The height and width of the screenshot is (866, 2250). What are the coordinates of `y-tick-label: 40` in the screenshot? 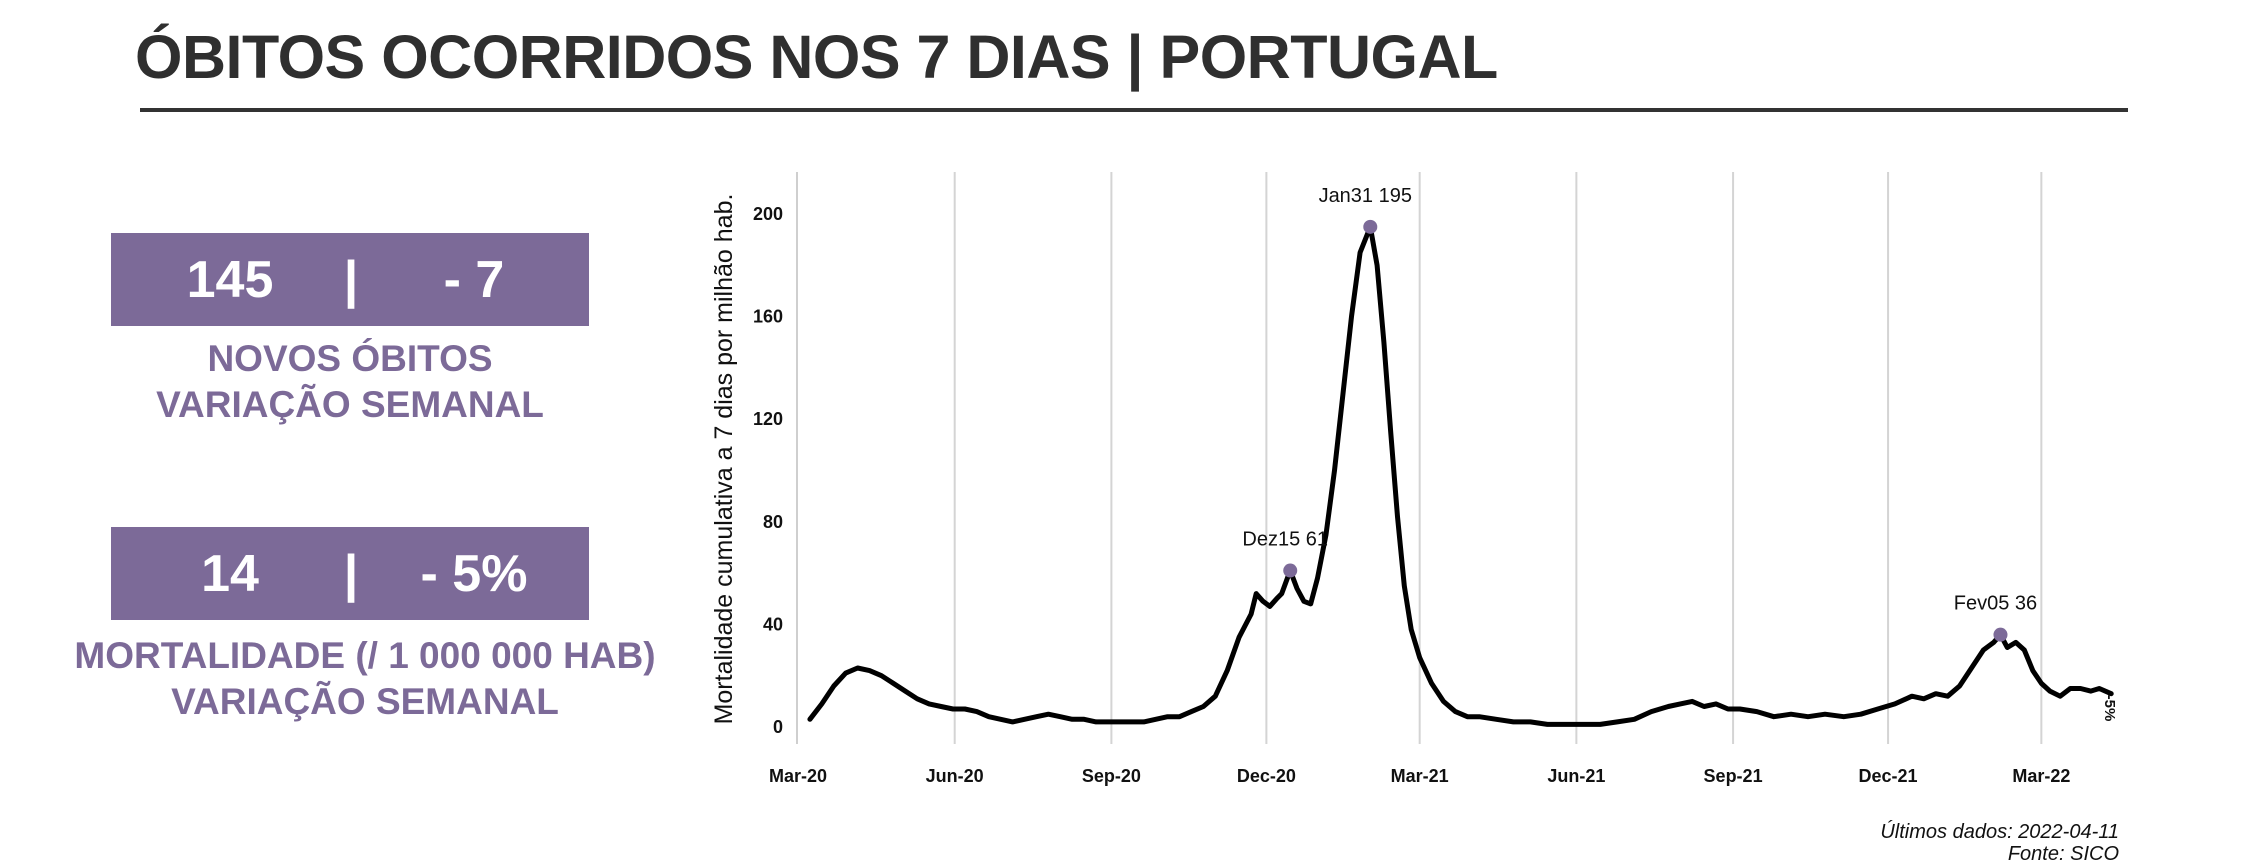 It's located at (773, 624).